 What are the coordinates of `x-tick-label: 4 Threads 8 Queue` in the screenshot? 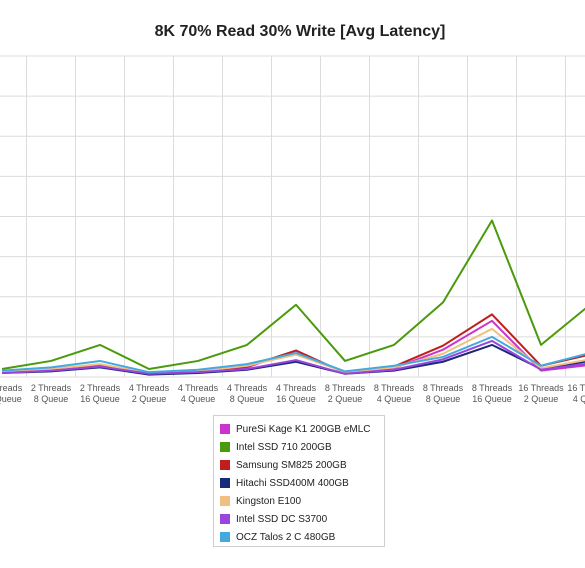 It's located at (247, 393).